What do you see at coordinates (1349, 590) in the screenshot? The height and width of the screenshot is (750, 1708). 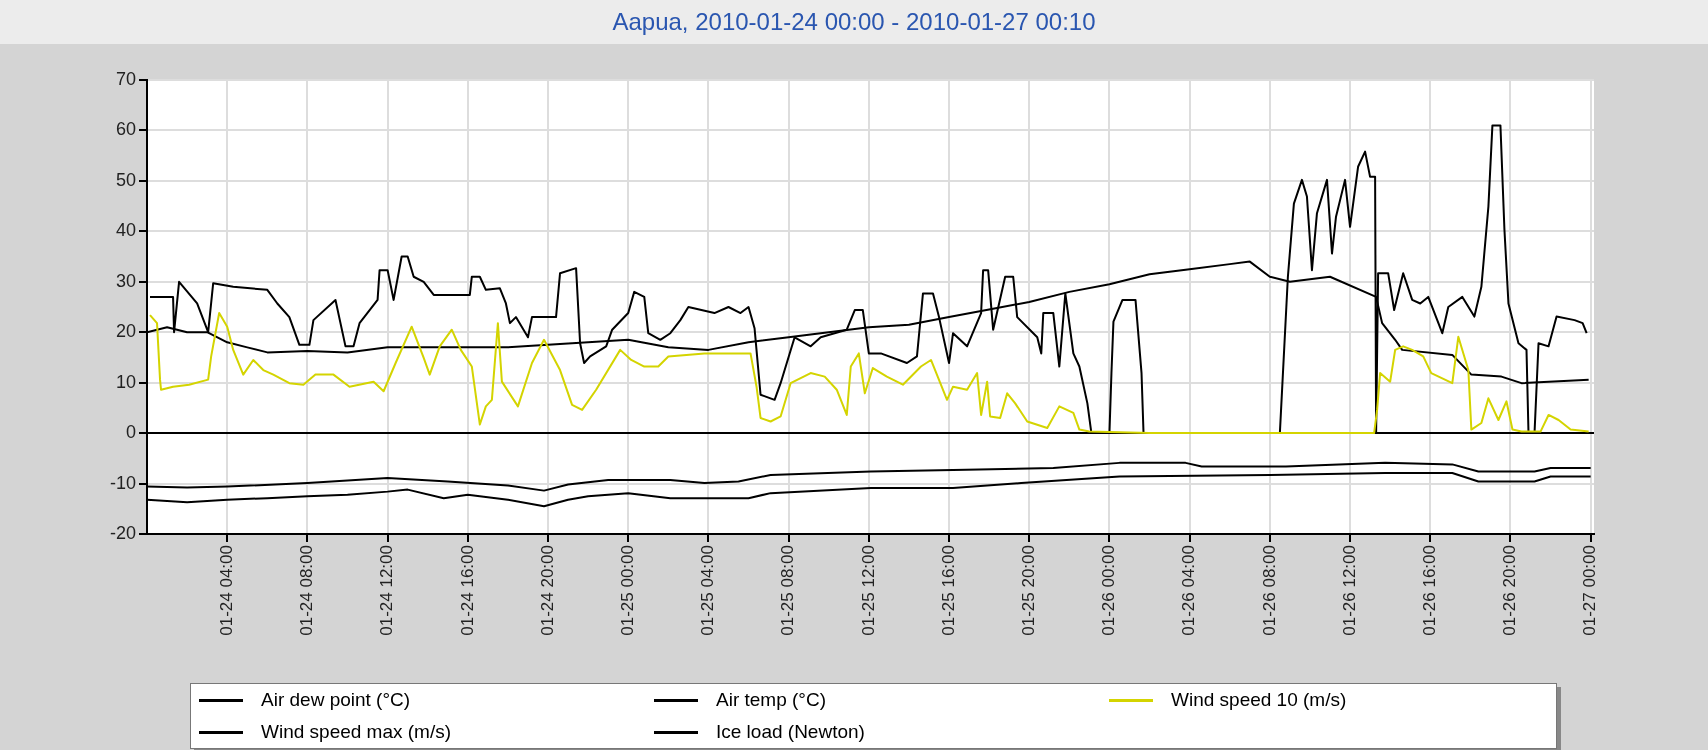 I see `x-tick-label: 01-26 12:00` at bounding box center [1349, 590].